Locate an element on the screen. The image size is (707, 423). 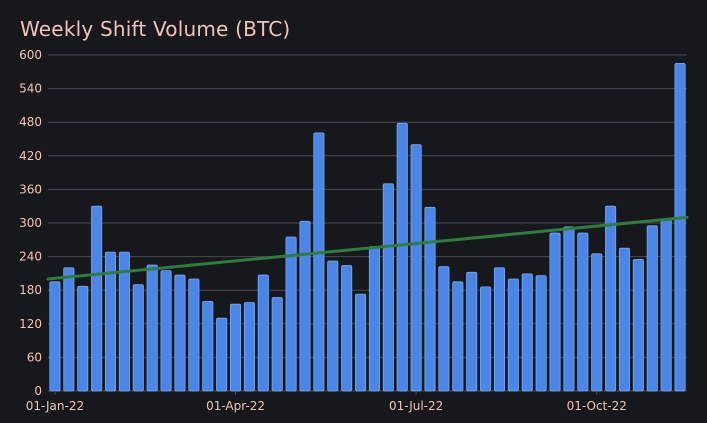
chart-title: Weekly Shift Volume (BTC) is located at coordinates (155, 29).